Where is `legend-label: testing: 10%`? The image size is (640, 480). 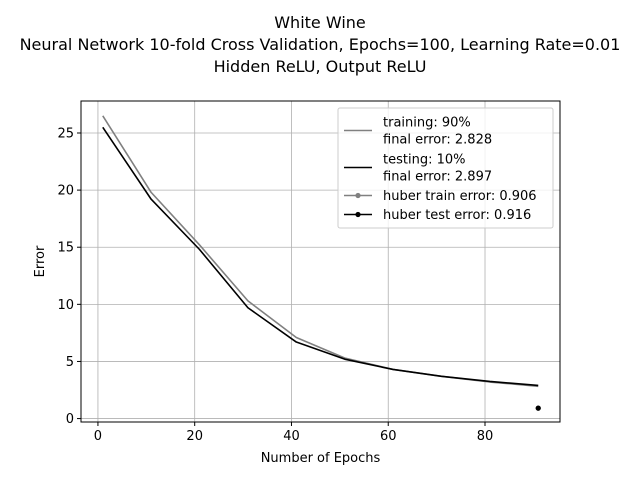
legend-label: testing: 10% is located at coordinates (424, 160).